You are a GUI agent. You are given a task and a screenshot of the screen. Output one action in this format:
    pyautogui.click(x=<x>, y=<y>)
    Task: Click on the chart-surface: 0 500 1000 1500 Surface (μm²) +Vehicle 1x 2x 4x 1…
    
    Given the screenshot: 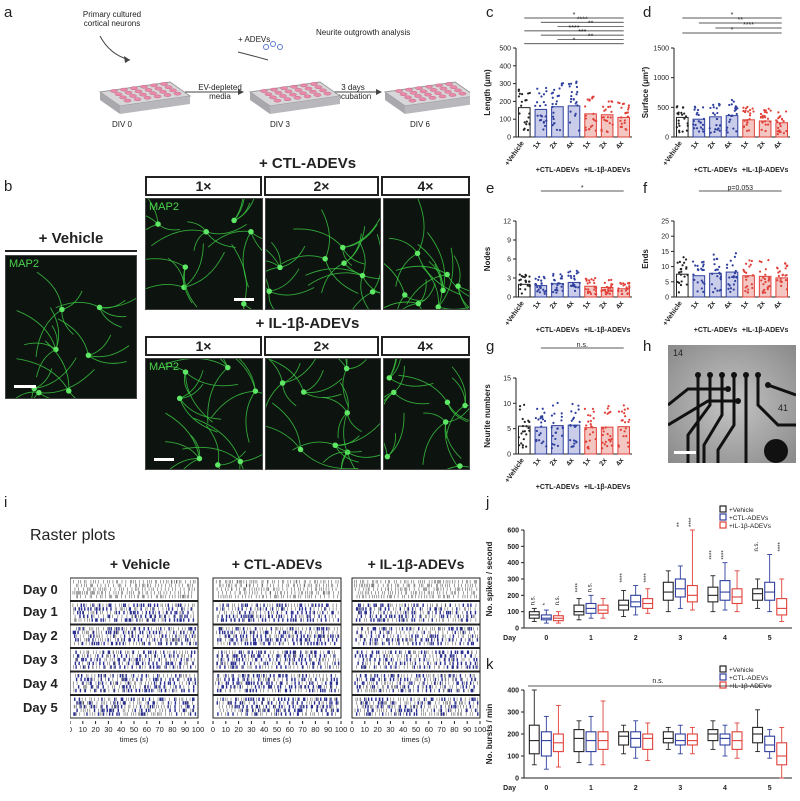 What is the action you would take?
    pyautogui.click(x=715, y=93)
    